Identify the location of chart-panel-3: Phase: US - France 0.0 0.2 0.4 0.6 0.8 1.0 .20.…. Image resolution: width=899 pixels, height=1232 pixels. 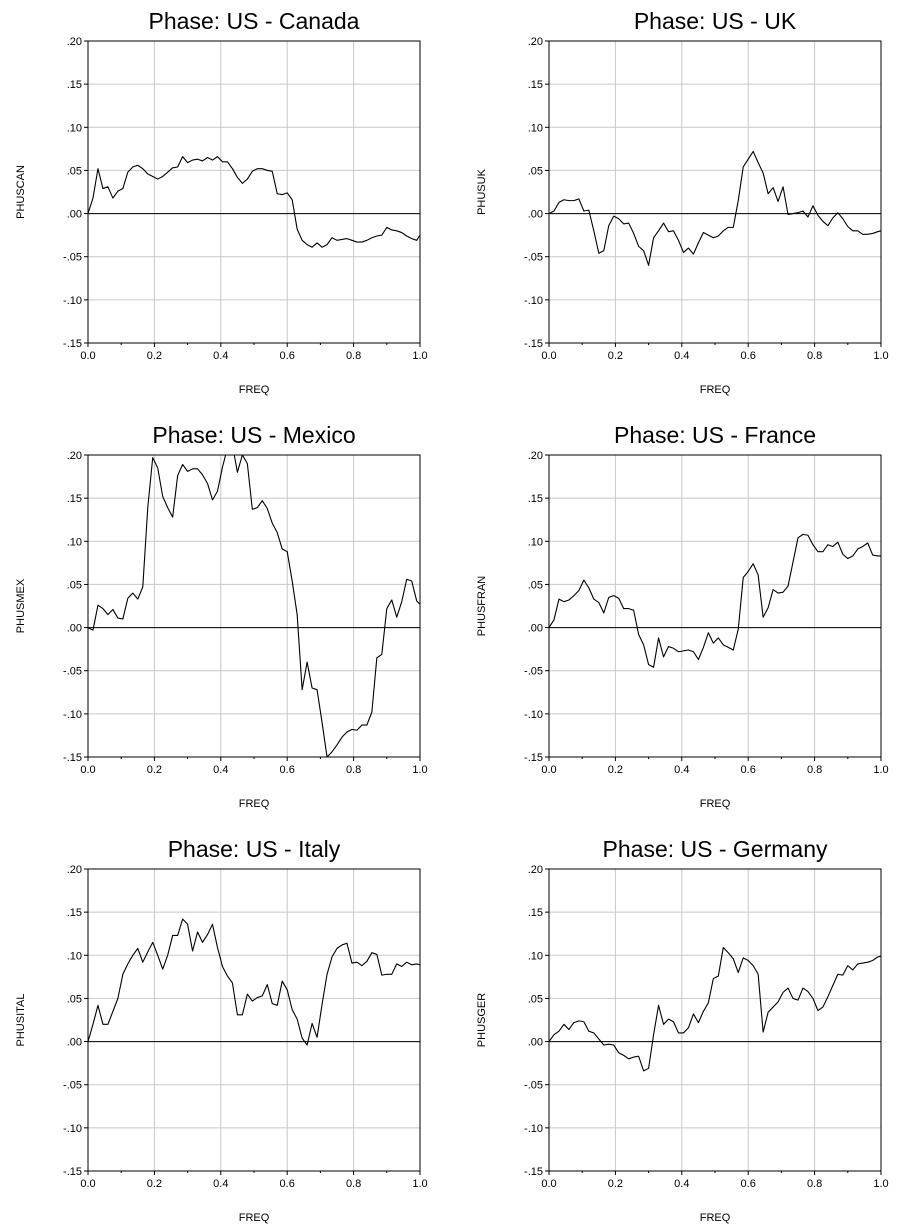
(682, 616).